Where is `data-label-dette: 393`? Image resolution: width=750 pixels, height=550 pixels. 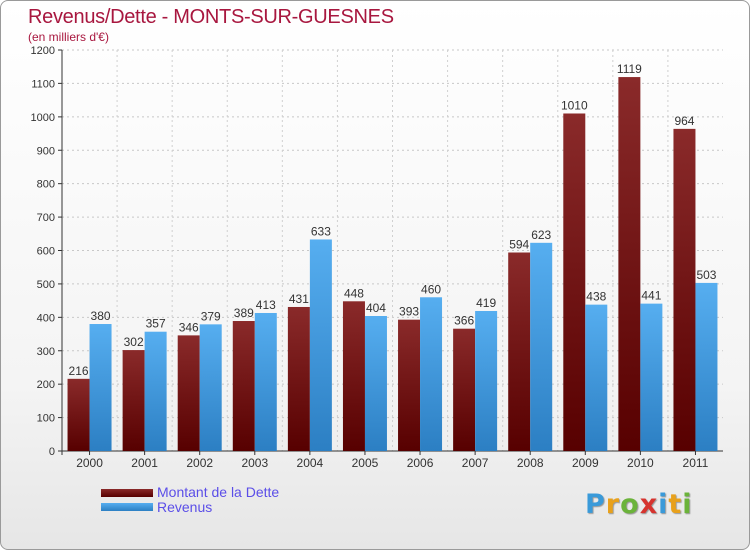 data-label-dette: 393 is located at coordinates (409, 312).